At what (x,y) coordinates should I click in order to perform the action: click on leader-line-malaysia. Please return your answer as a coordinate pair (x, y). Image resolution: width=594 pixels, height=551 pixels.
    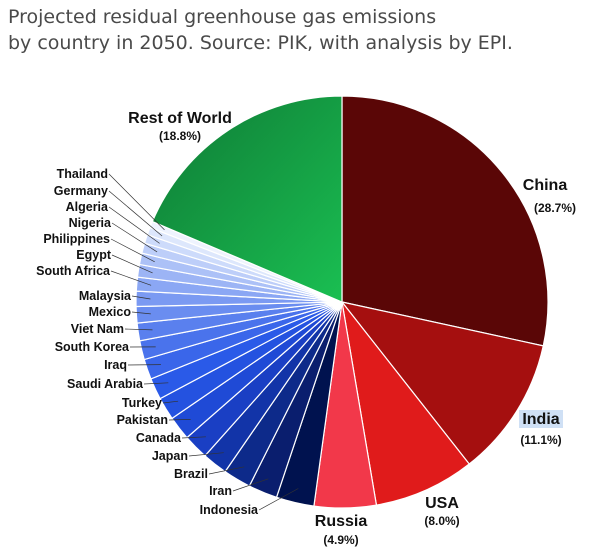
    Looking at the image, I should click on (141, 297).